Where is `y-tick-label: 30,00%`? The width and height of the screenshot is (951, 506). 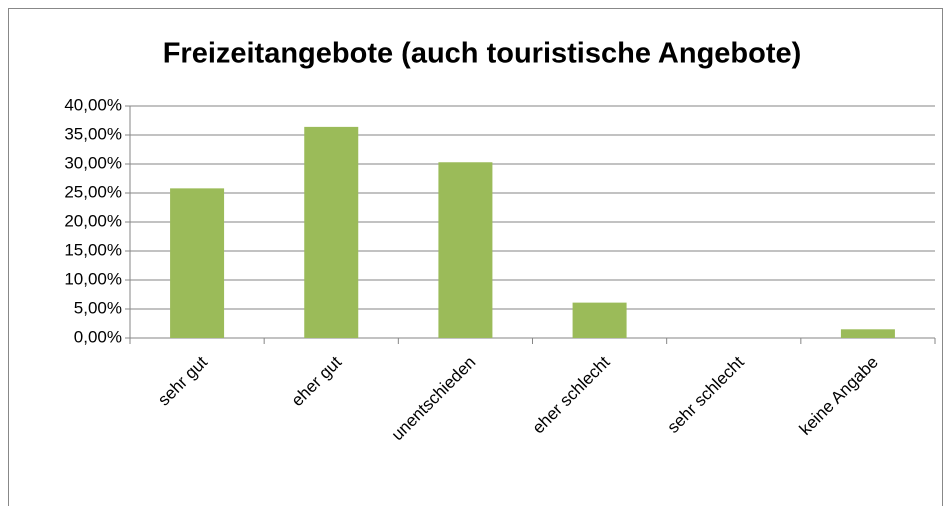
y-tick-label: 30,00% is located at coordinates (93, 162).